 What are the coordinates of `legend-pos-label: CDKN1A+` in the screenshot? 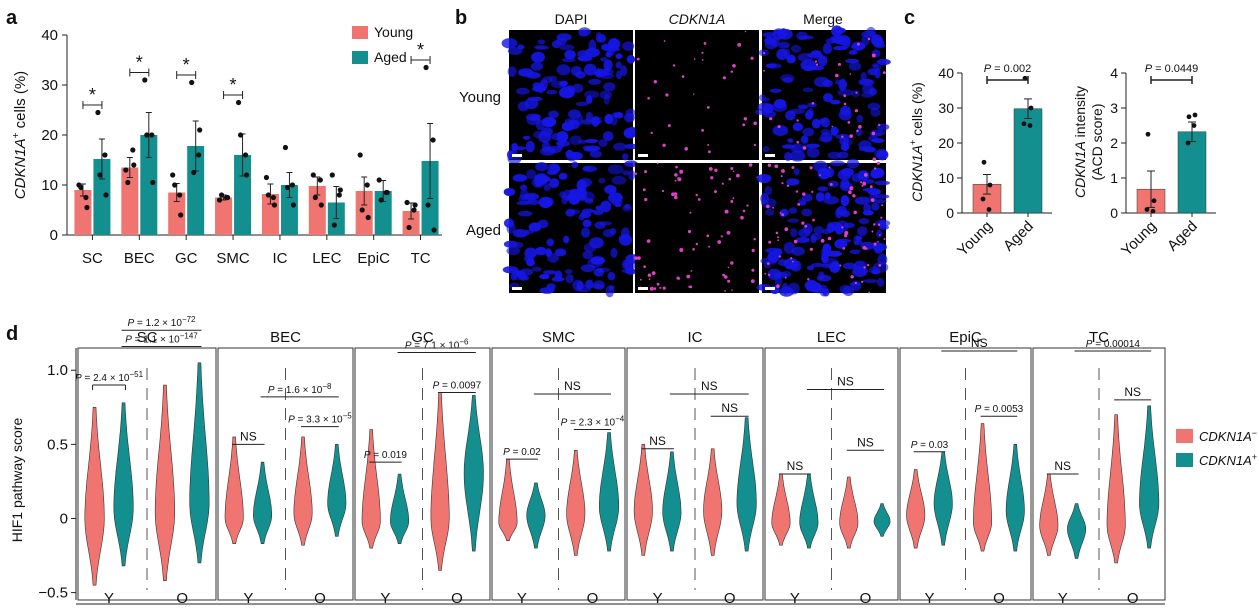 It's located at (1228, 460).